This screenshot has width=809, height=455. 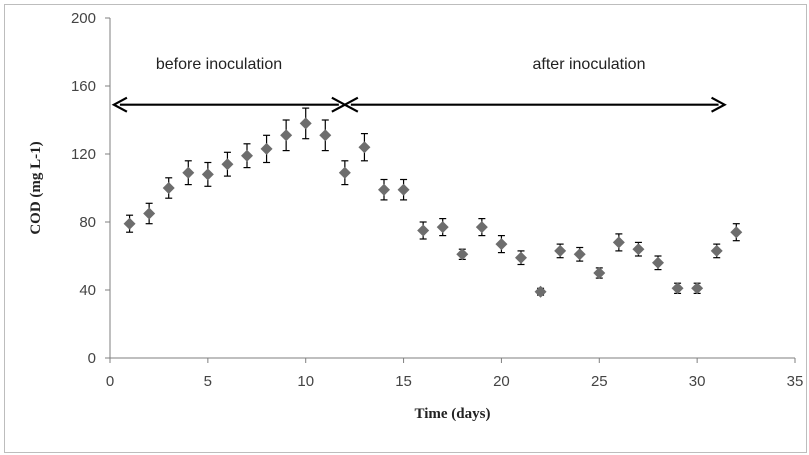 I want to click on x-tick-label: 10, so click(x=305, y=381).